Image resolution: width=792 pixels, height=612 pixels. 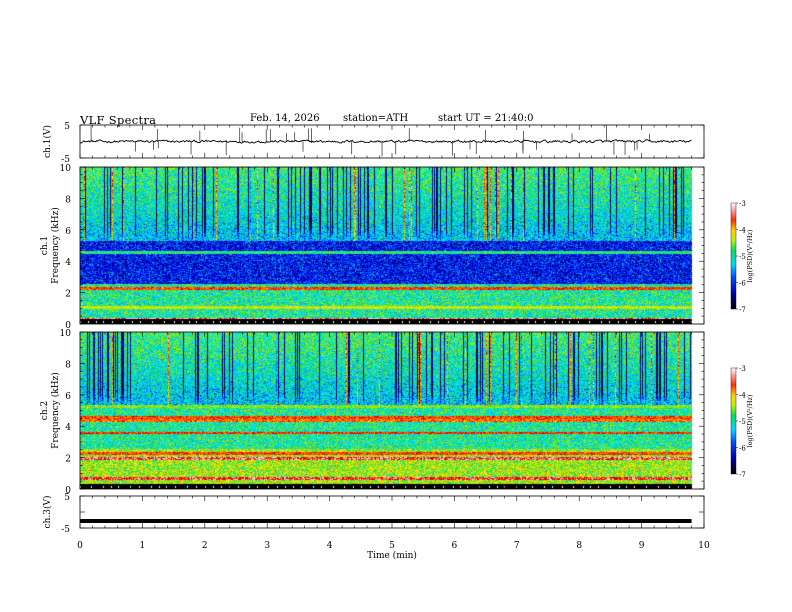 I want to click on spec-channel-label: ch.1, so click(x=45, y=245).